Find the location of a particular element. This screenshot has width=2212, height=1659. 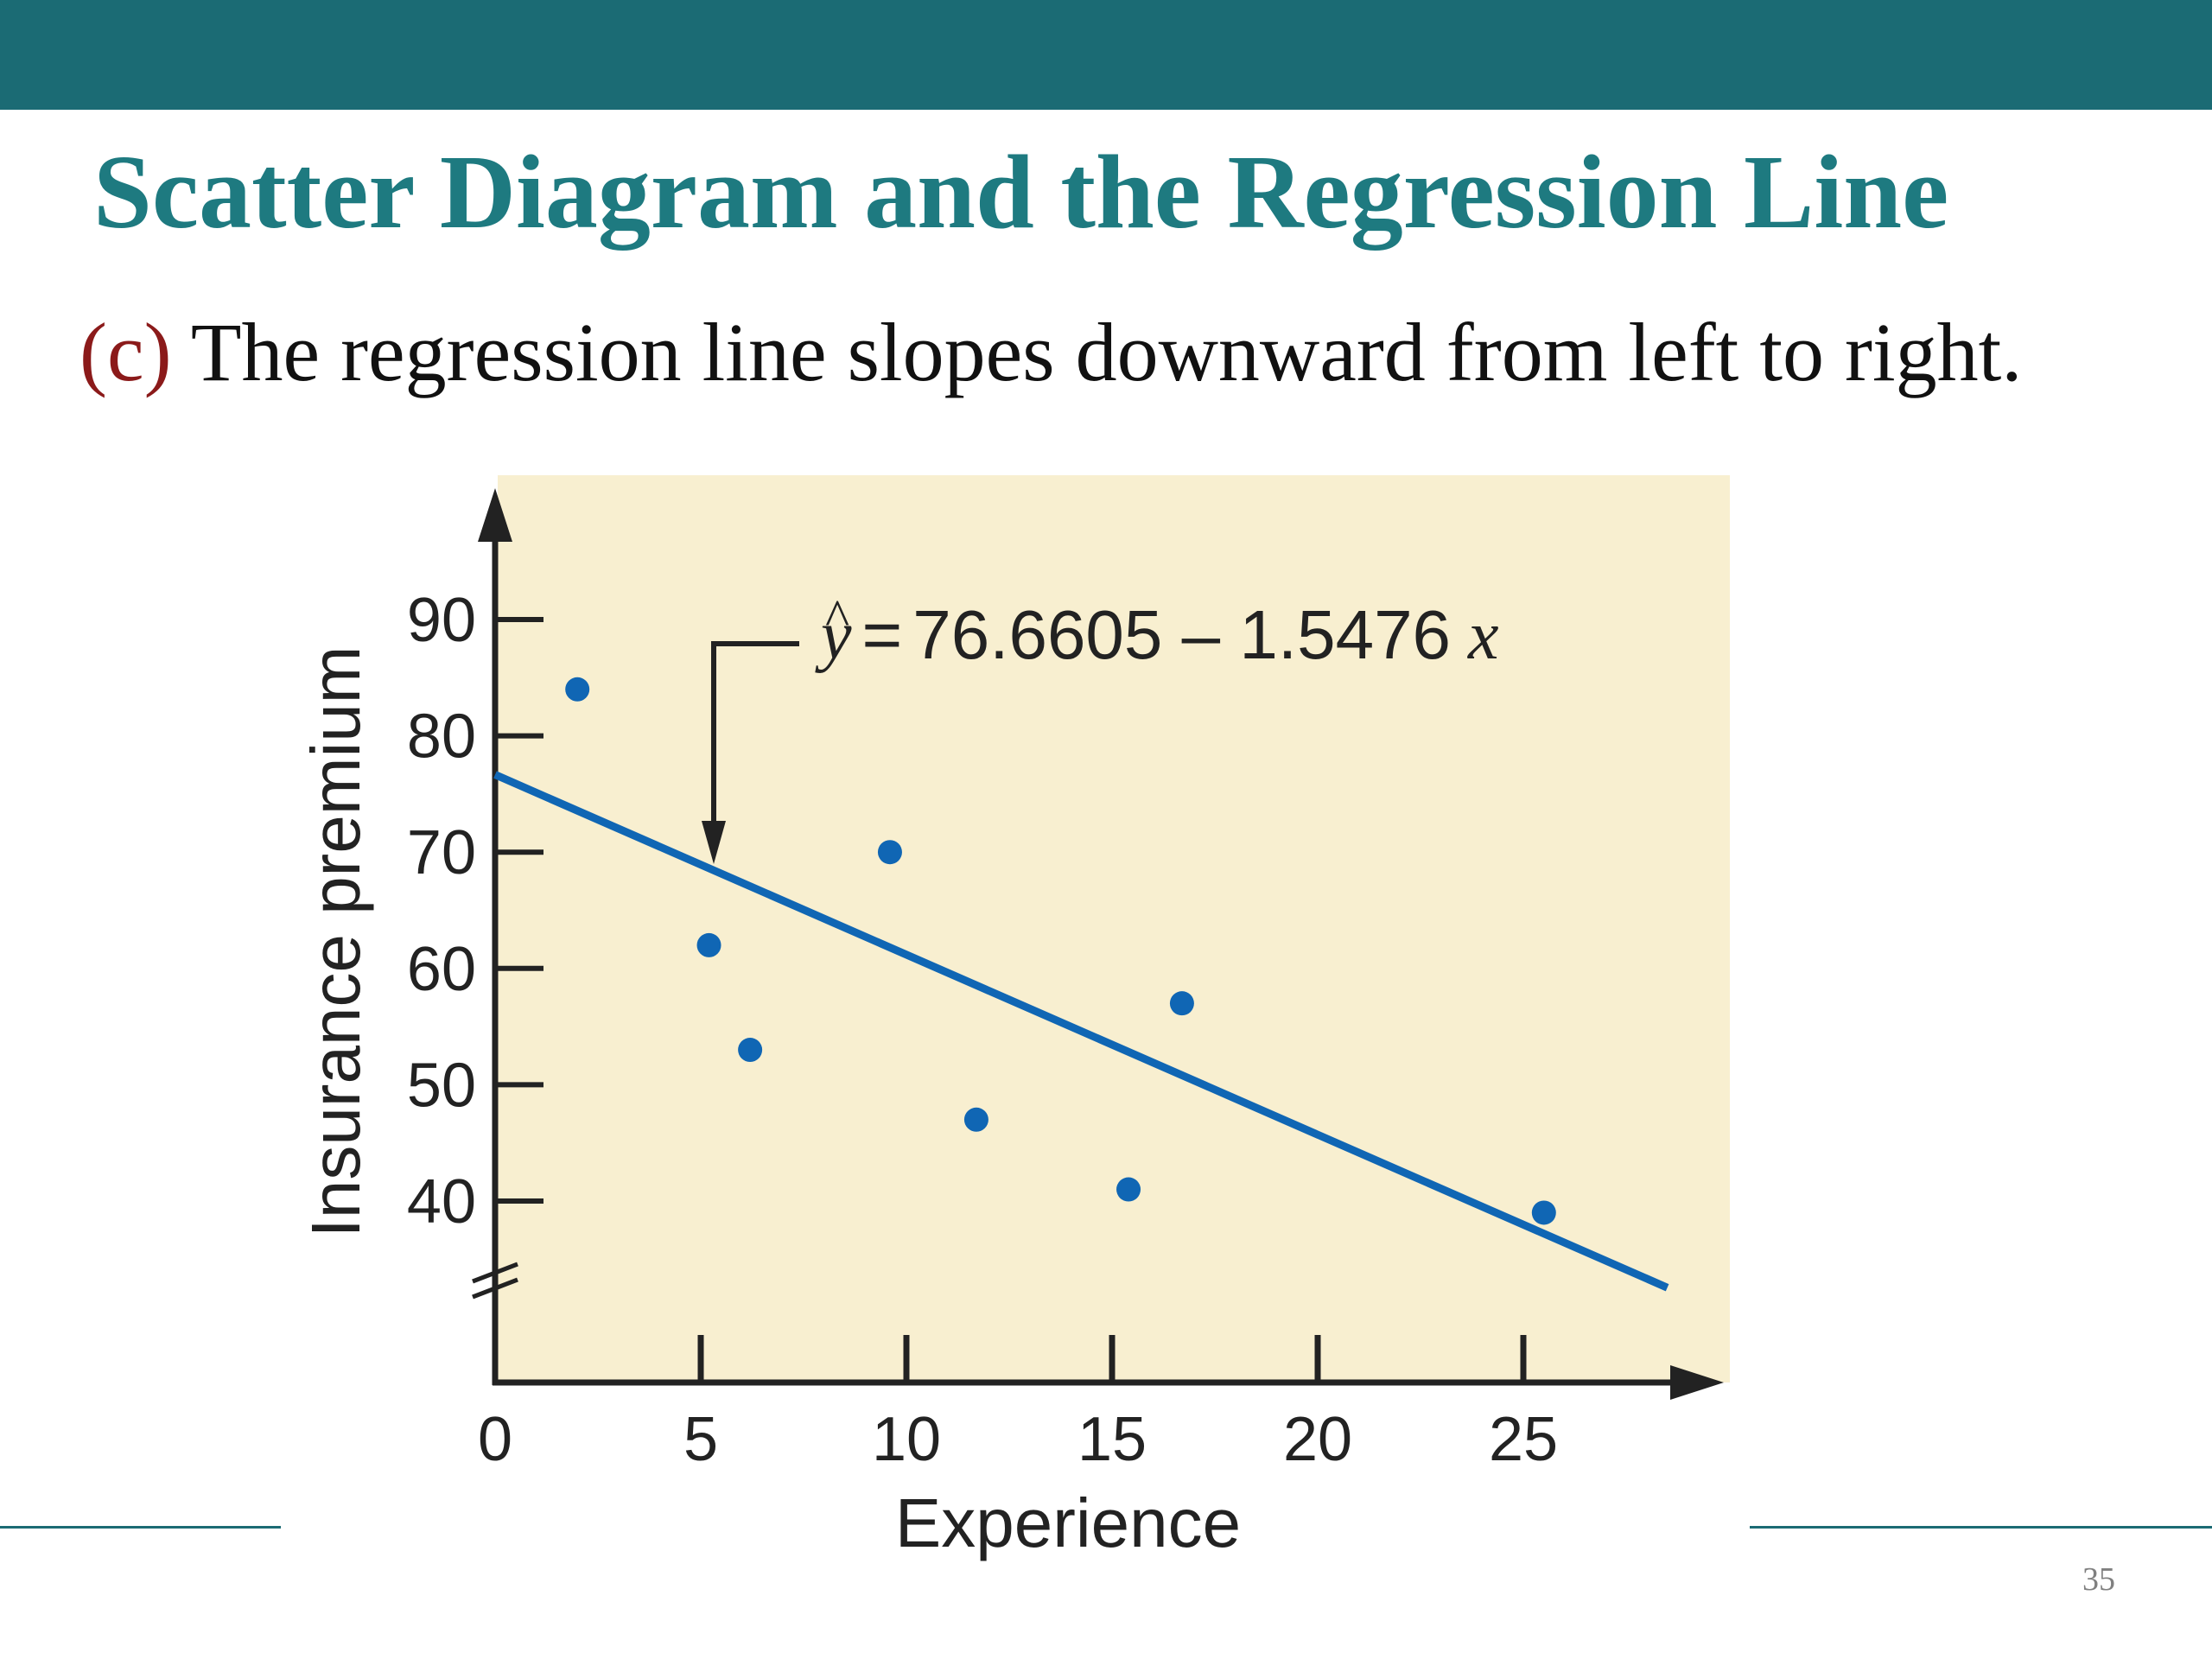

x-tick-label: 0 is located at coordinates (495, 1439).